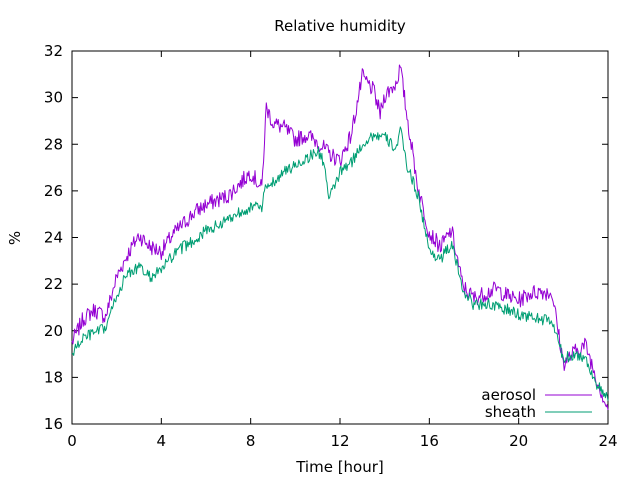  Describe the element at coordinates (340, 26) in the screenshot. I see `chart-title: Relative humidity` at that location.